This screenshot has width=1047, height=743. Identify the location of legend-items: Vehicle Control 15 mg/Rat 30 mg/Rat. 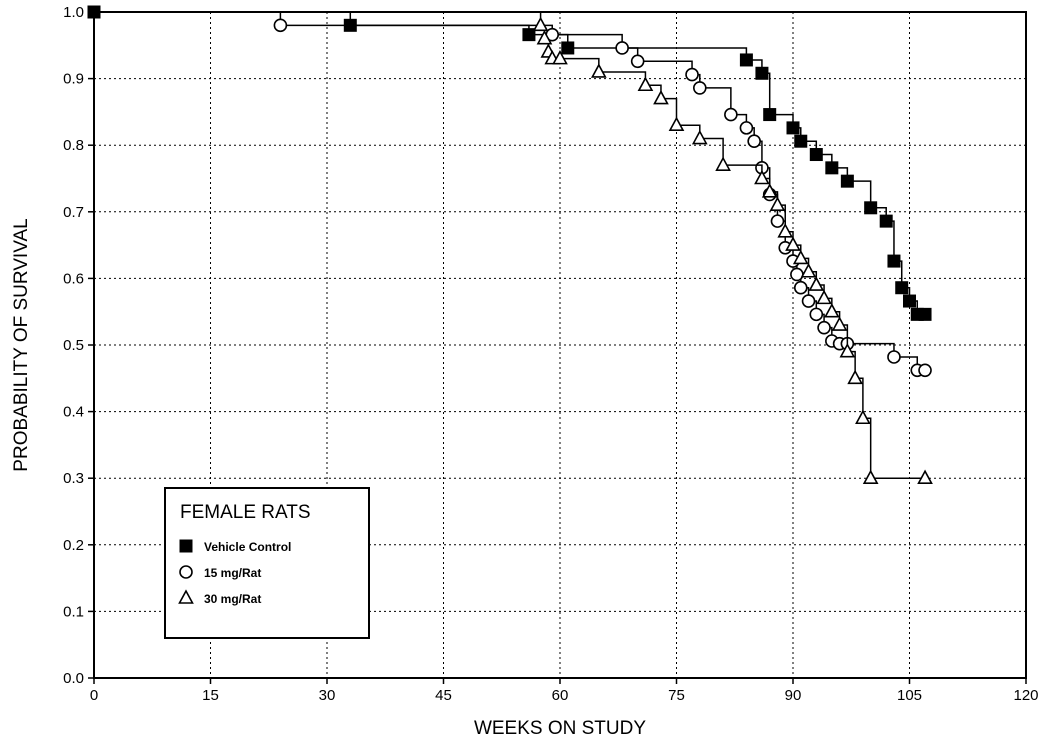
(234, 572).